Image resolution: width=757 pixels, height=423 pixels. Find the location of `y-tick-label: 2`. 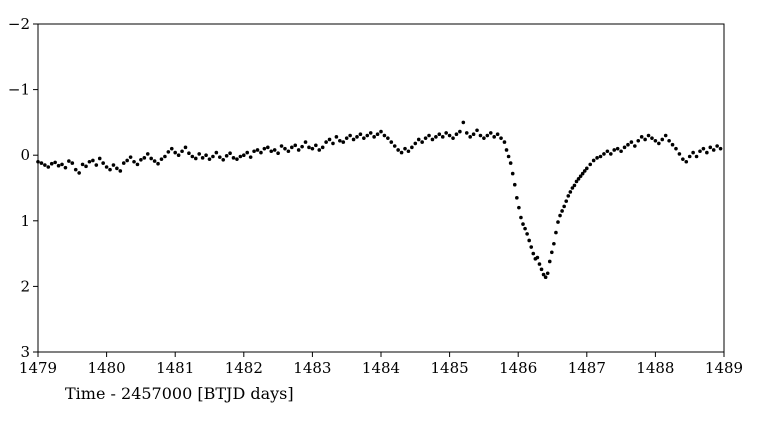

y-tick-label: 2 is located at coordinates (25, 286).